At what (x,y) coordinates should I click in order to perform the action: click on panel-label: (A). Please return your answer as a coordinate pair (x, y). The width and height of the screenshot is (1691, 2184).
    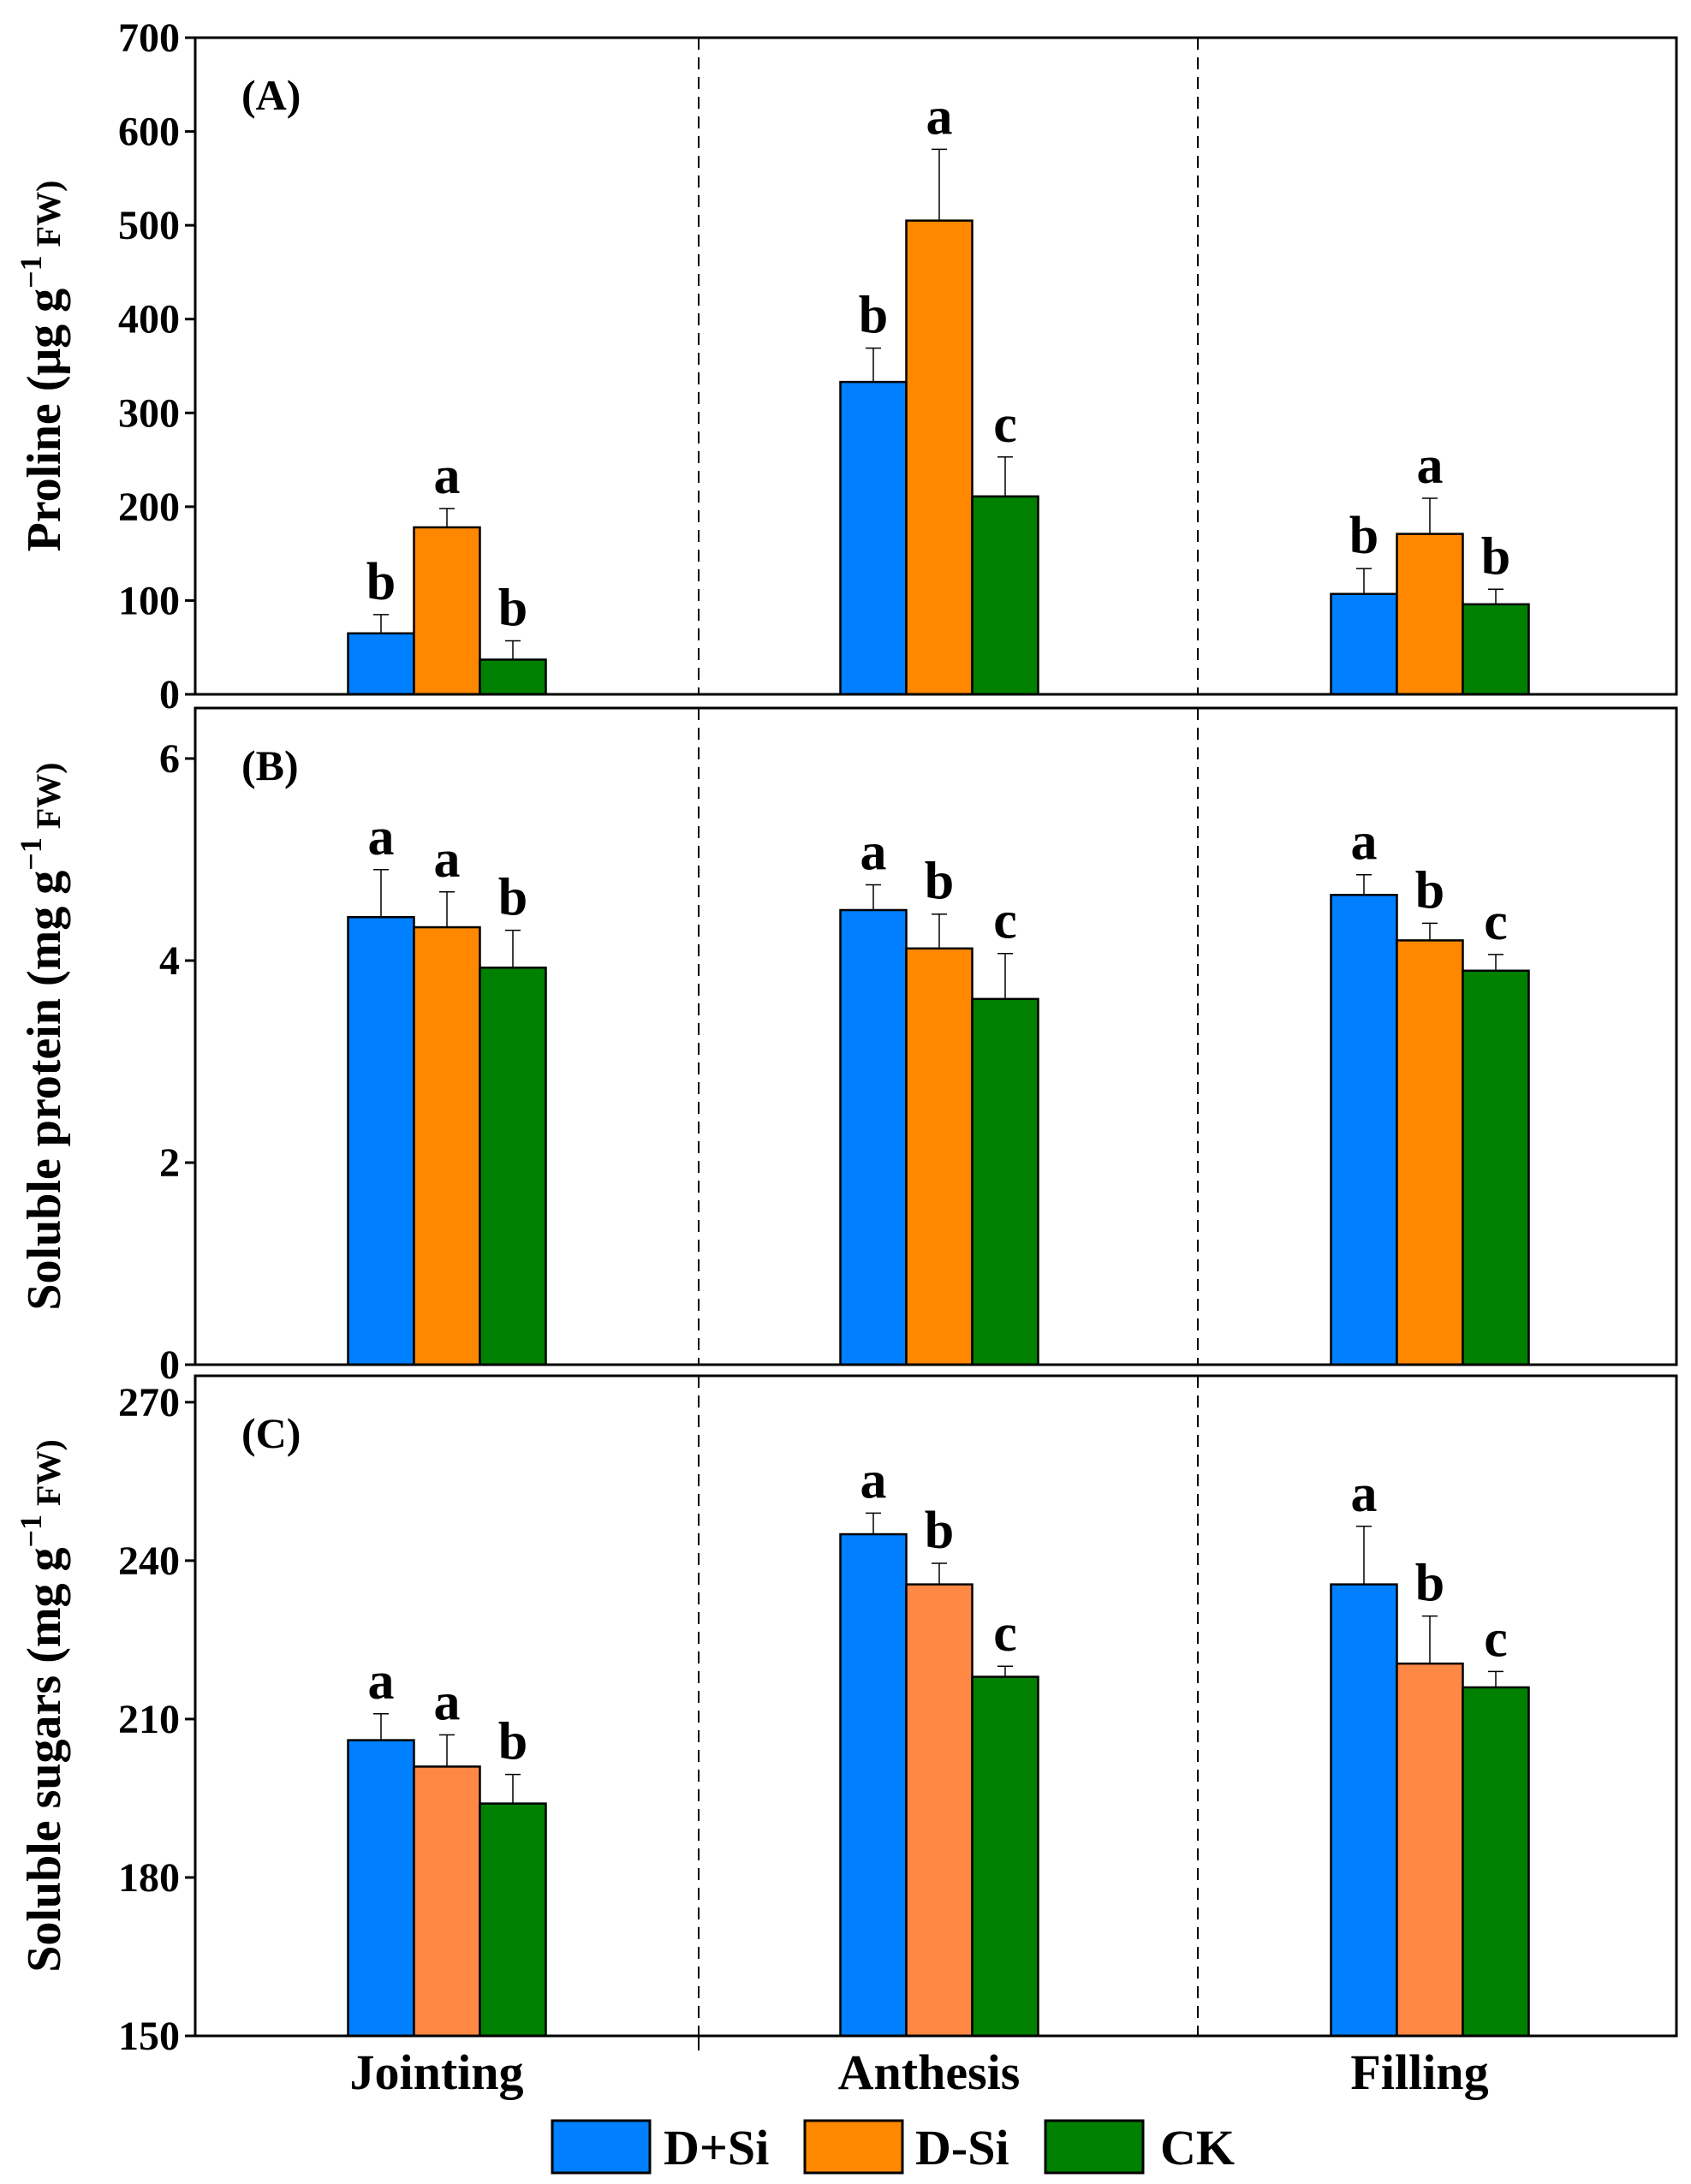
    Looking at the image, I should click on (271, 95).